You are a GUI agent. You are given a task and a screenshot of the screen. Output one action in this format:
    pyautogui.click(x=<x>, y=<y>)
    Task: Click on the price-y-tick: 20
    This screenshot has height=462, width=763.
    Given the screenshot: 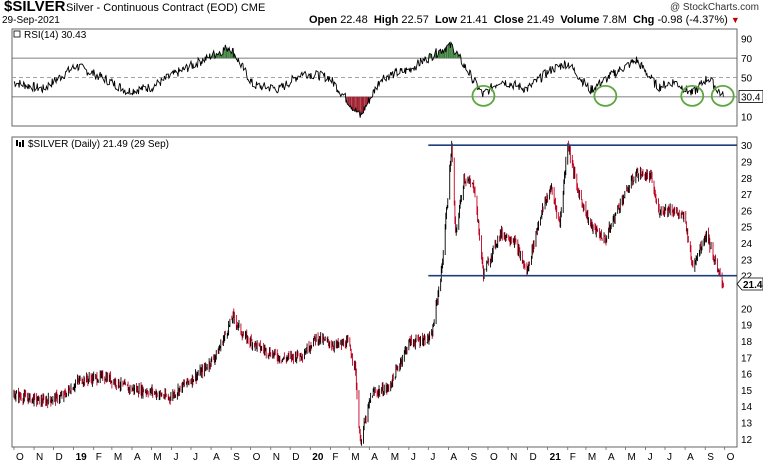 What is the action you would take?
    pyautogui.click(x=747, y=309)
    